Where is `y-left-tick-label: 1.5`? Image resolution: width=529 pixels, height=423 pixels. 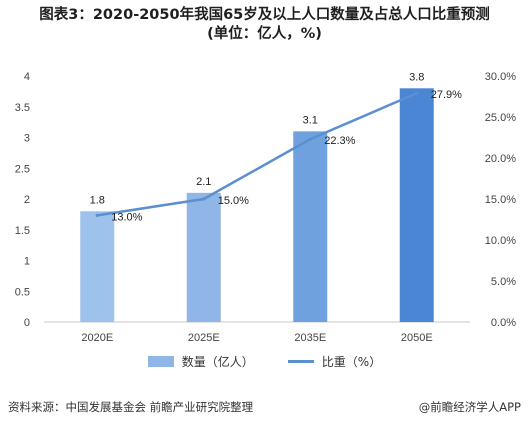 y-left-tick-label: 1.5 is located at coordinates (22, 231).